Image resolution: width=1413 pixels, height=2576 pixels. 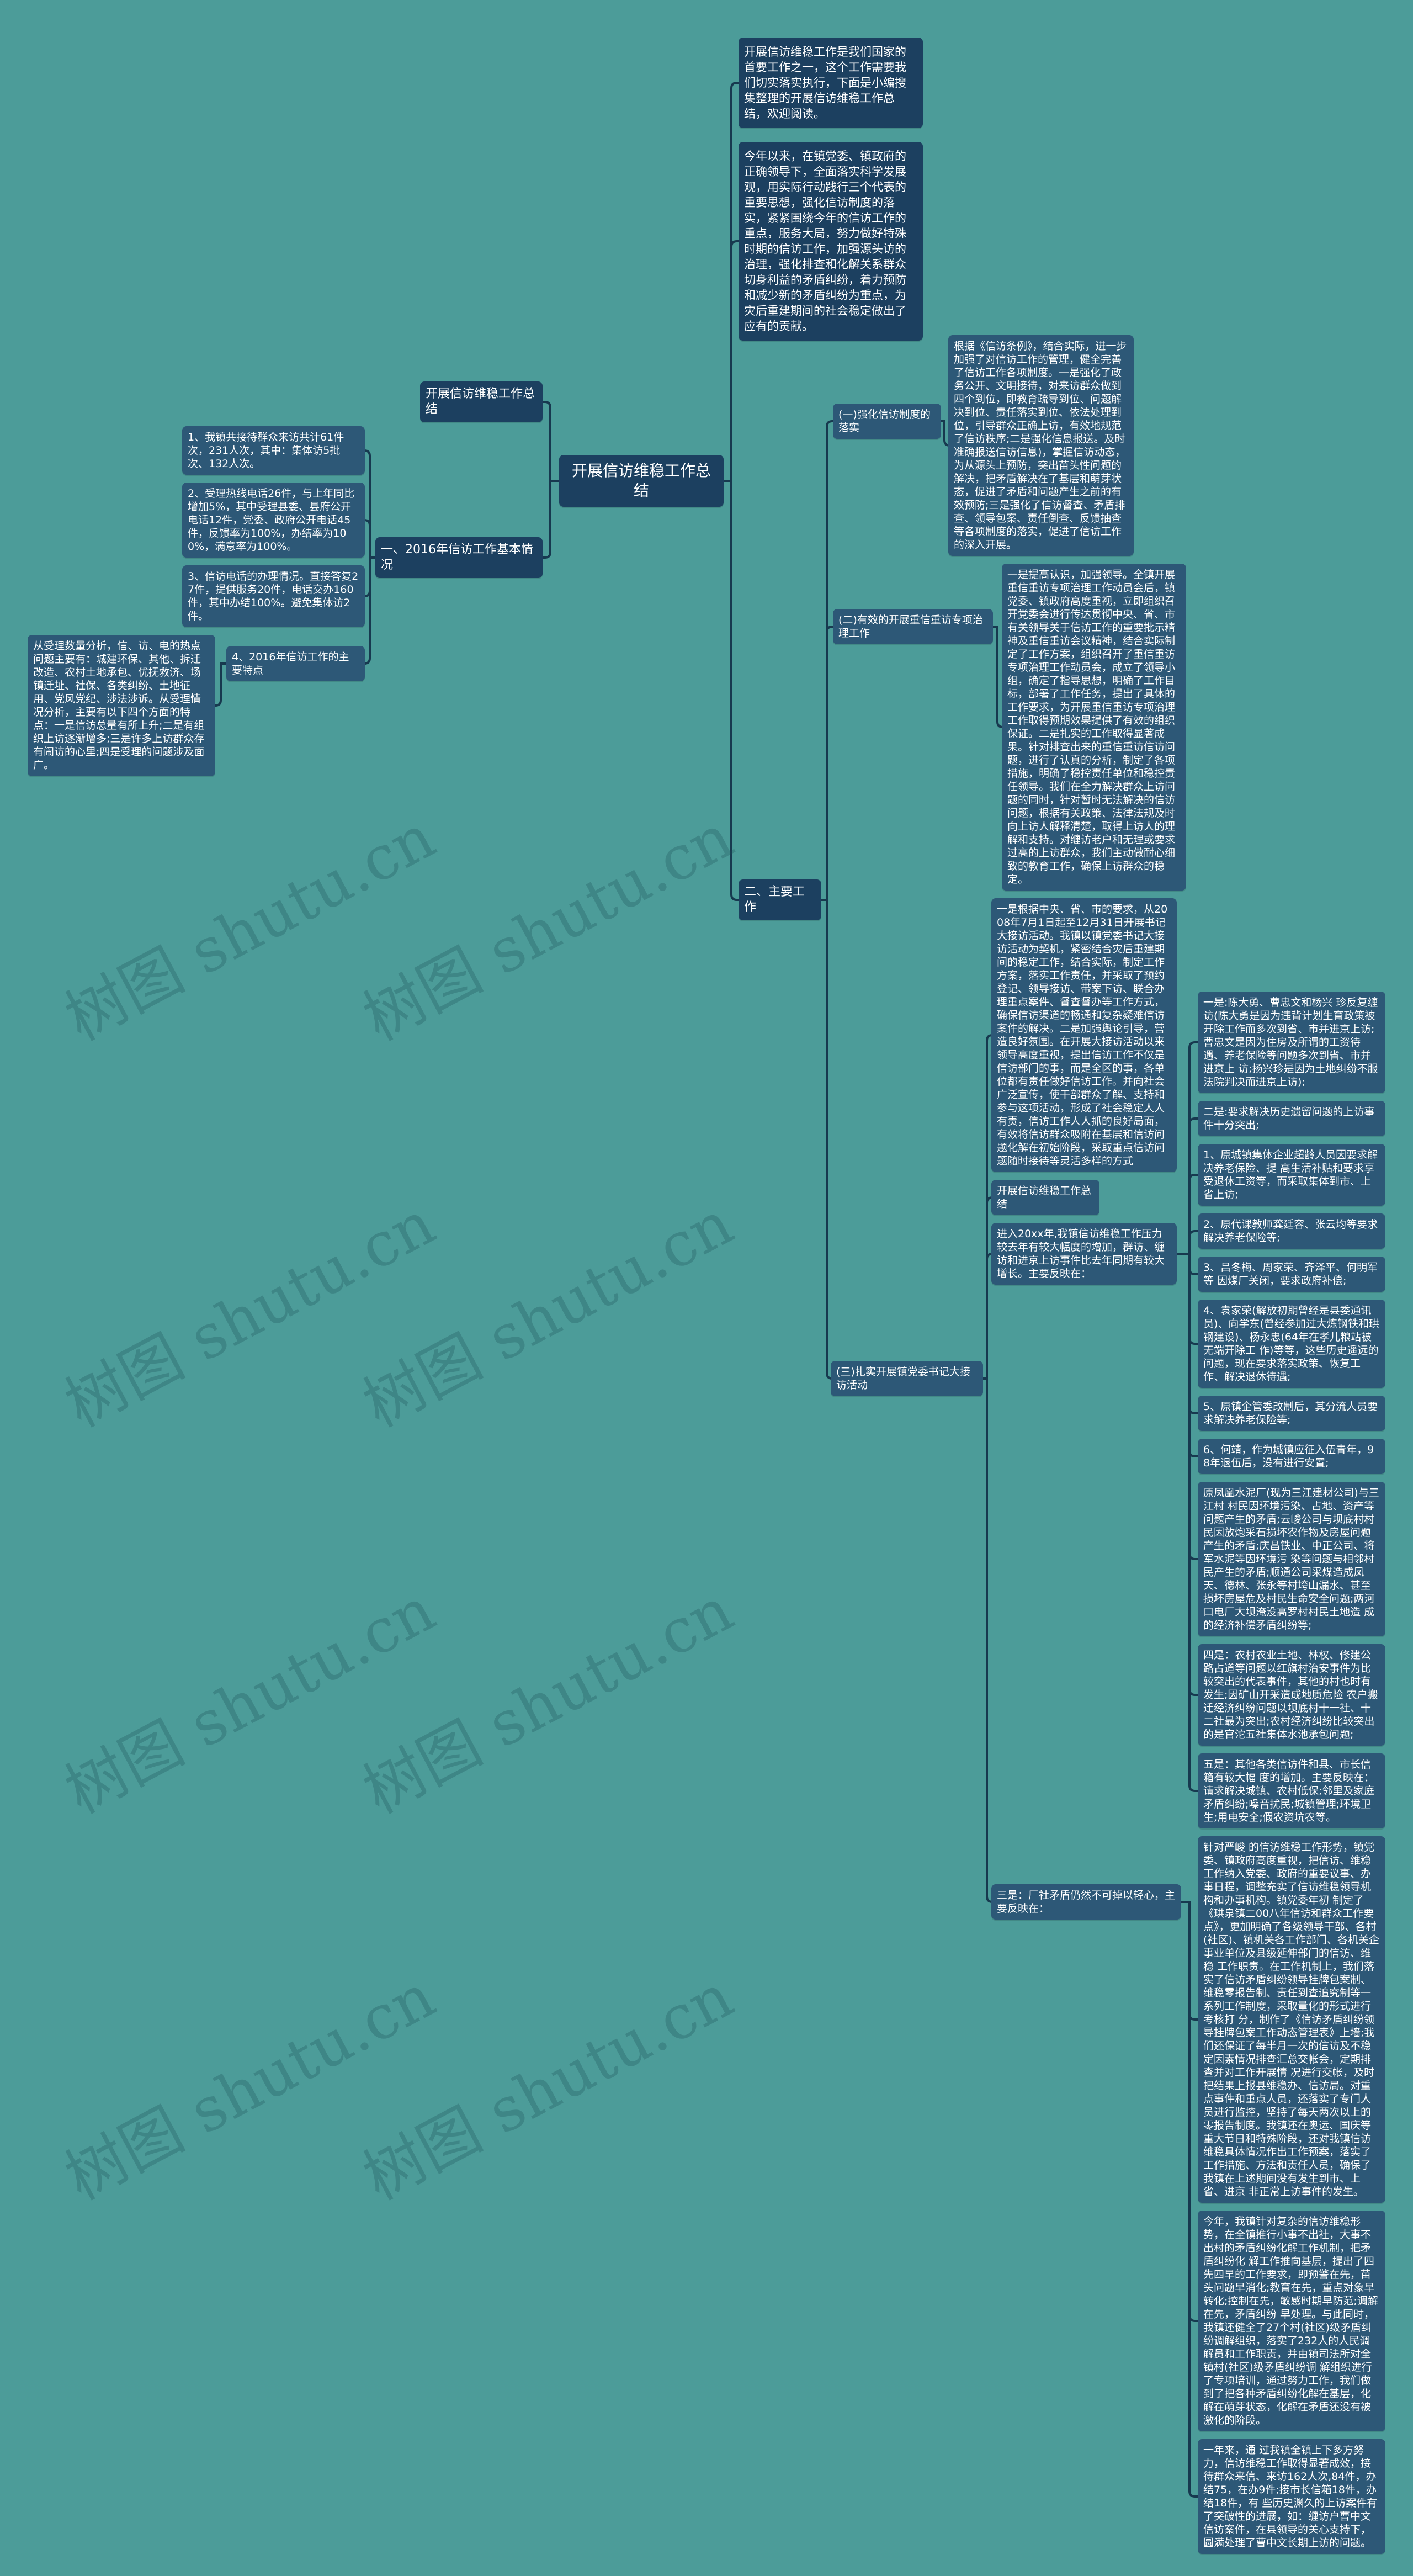 I want to click on subsection-node: (二)有效的开展重信重访专项治理工作, so click(x=913, y=626).